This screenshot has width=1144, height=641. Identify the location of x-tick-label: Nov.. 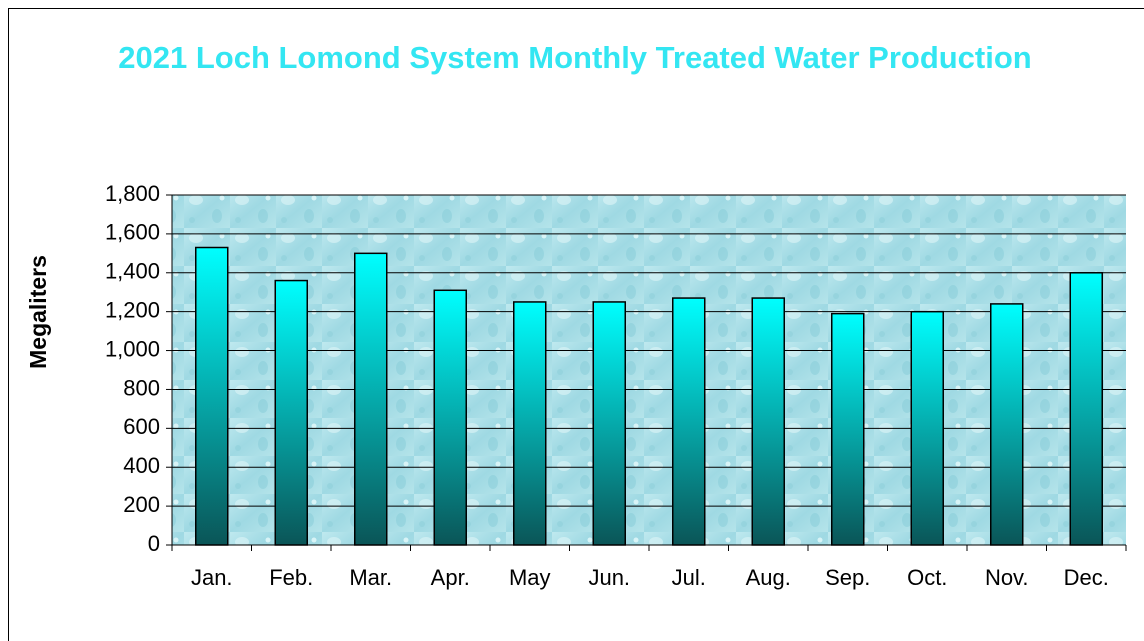
(1007, 577).